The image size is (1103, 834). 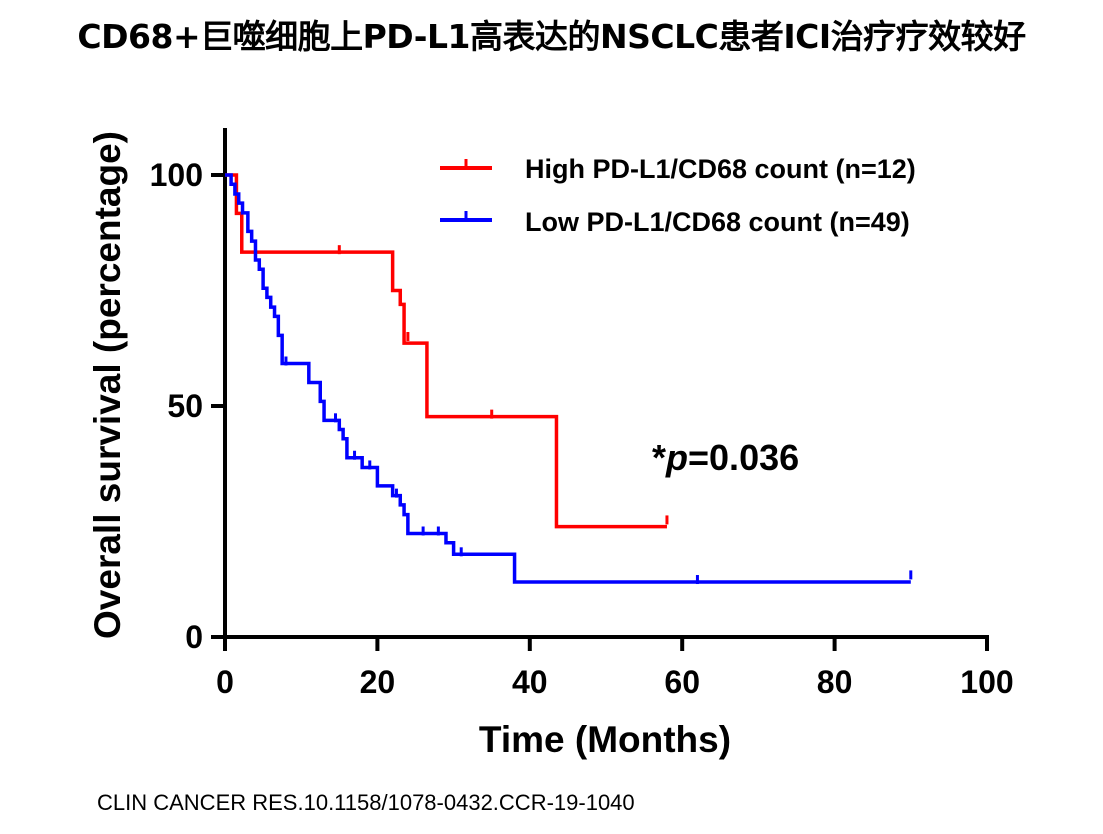 What do you see at coordinates (986, 682) in the screenshot?
I see `x-tick-label: 100` at bounding box center [986, 682].